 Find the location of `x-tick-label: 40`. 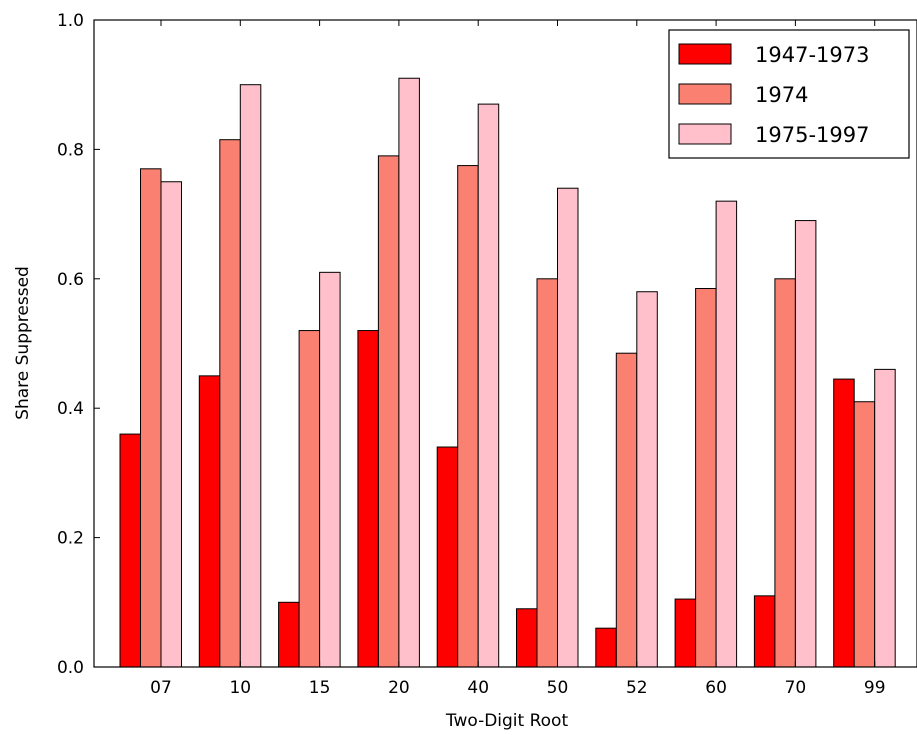

x-tick-label: 40 is located at coordinates (478, 688).